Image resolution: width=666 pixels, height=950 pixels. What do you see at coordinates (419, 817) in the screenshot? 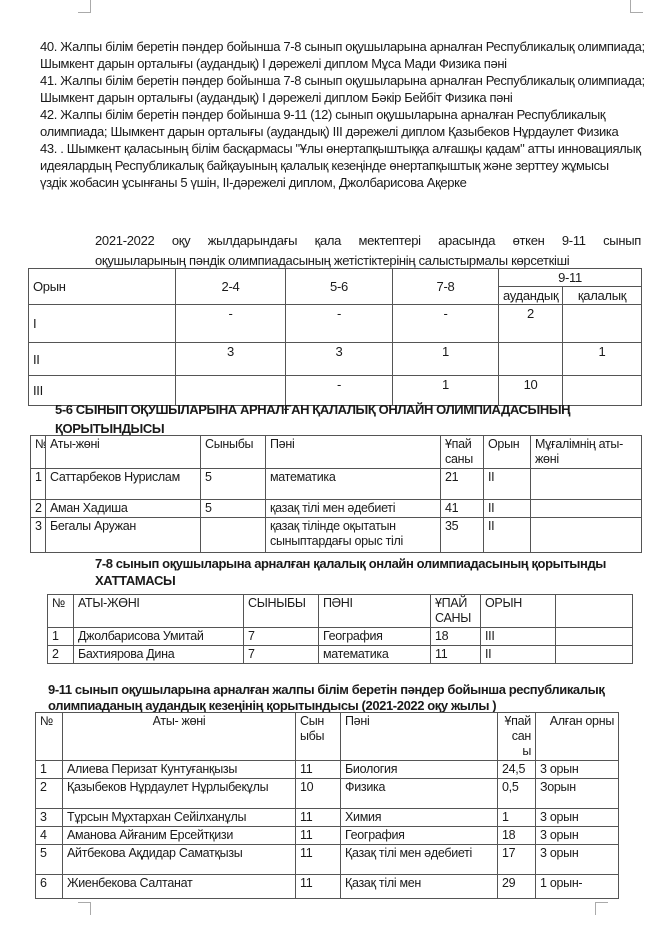
I see `table-cell: Химия` at bounding box center [419, 817].